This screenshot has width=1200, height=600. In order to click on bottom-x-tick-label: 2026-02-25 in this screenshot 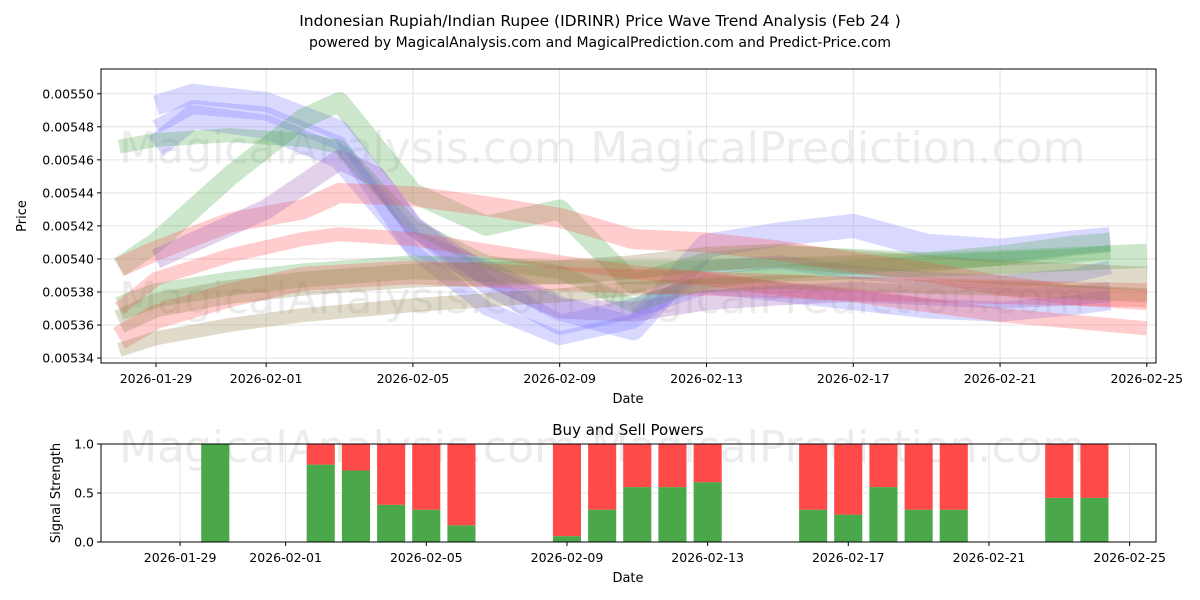, I will do `click(1129, 557)`.